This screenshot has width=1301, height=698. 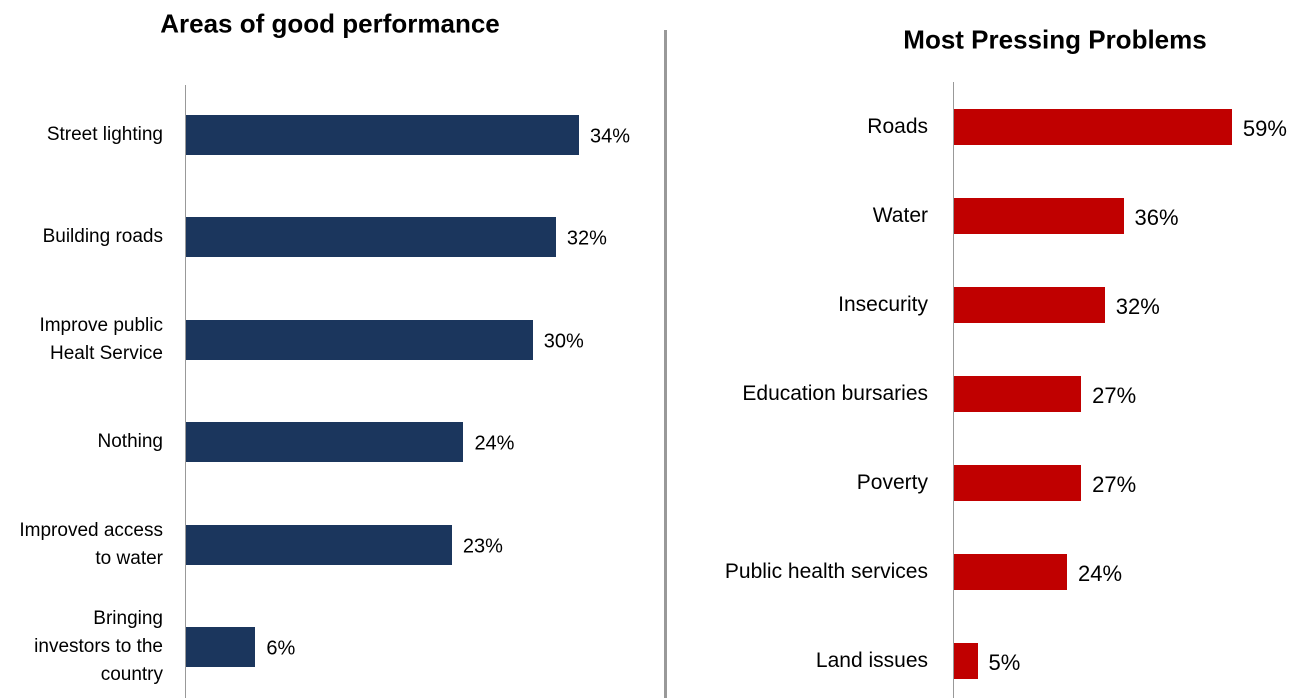 What do you see at coordinates (101, 339) in the screenshot?
I see `category-label: Improve public Healt Service` at bounding box center [101, 339].